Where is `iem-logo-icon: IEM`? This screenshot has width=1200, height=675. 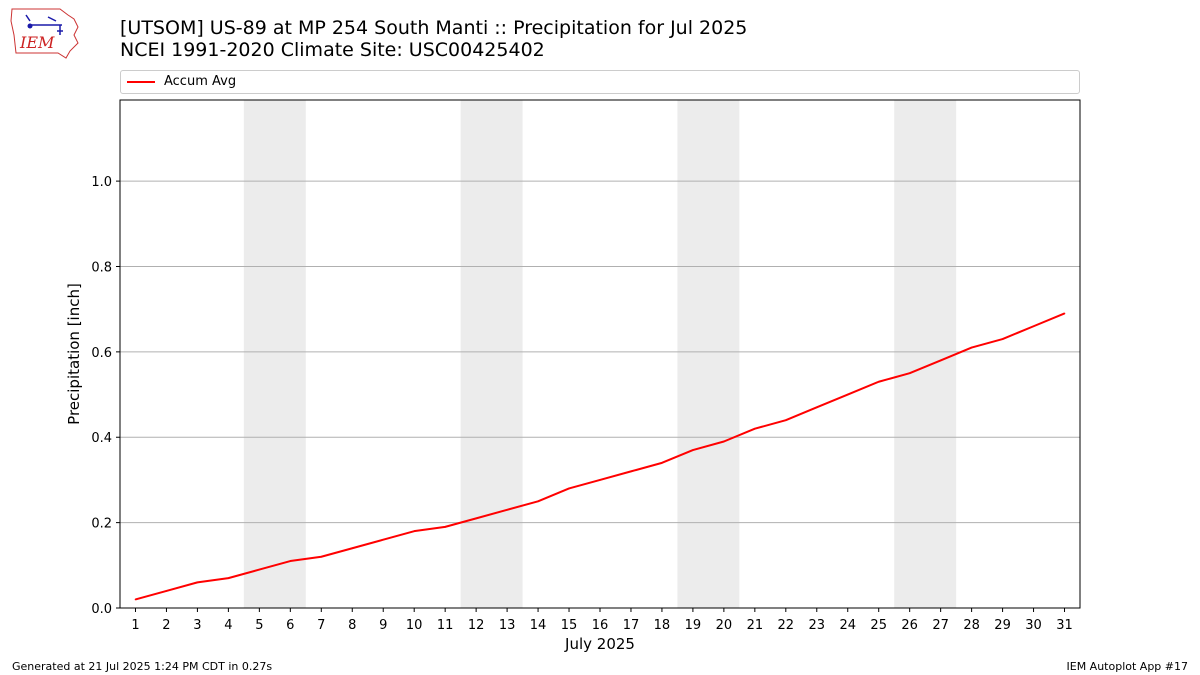
iem-logo-icon: IEM is located at coordinates (44, 33).